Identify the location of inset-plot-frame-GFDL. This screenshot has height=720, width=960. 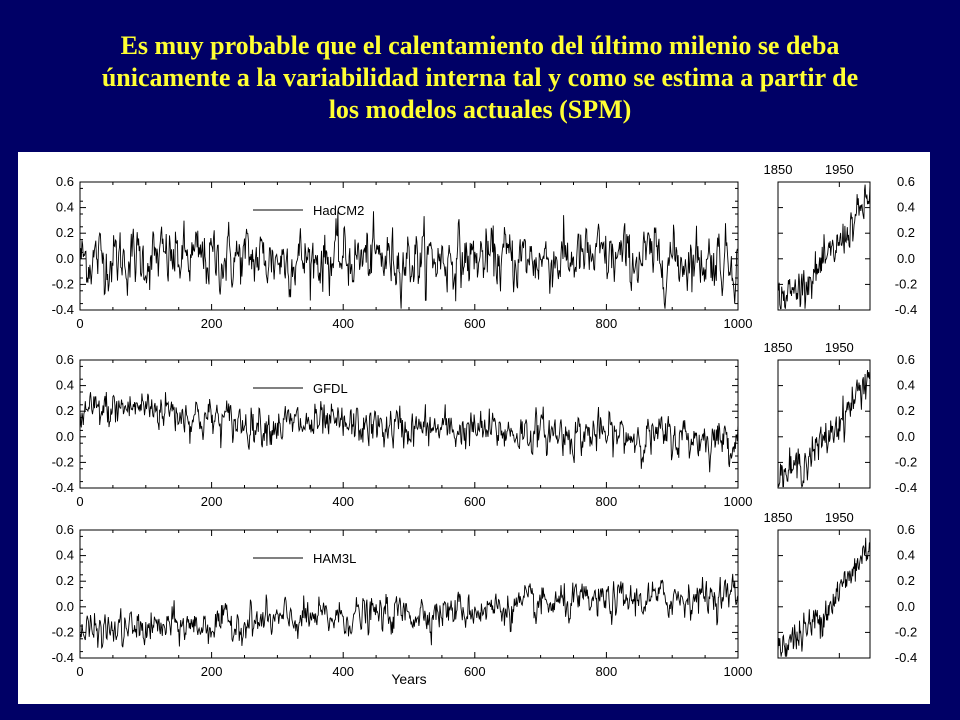
(824, 424).